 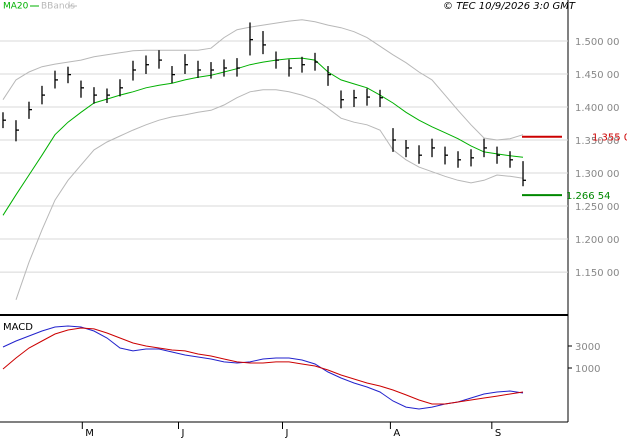 I want to click on y-tick-label: 1.350 00, so click(x=597, y=141).